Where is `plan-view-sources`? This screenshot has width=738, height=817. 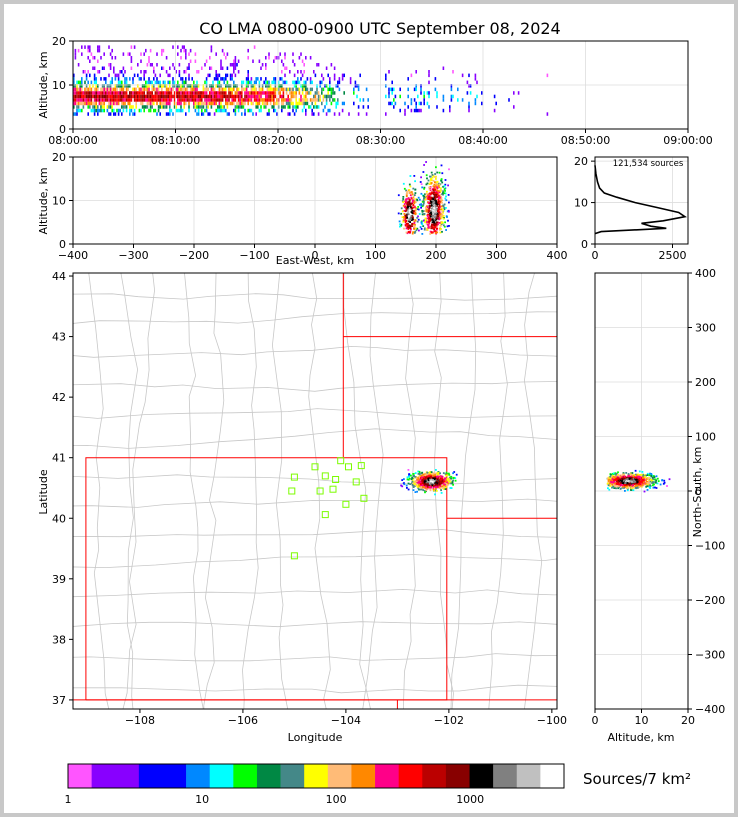
plan-view-sources is located at coordinates (429, 482).